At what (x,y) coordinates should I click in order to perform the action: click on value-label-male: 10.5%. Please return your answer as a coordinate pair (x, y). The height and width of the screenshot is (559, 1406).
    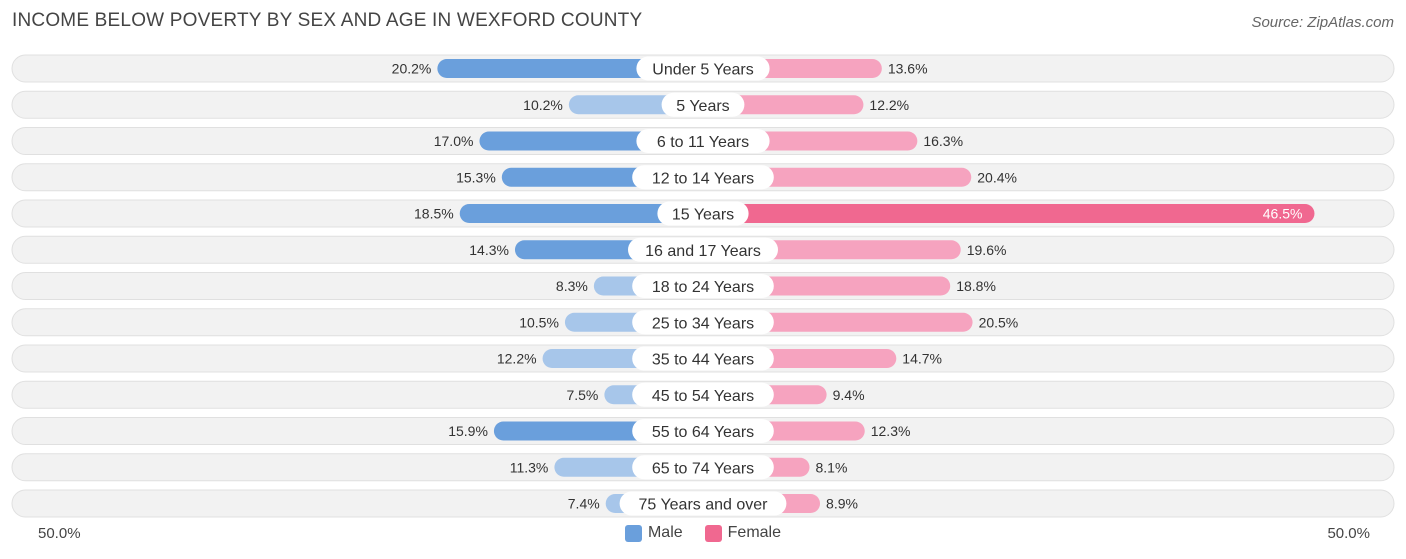
    Looking at the image, I should click on (539, 322).